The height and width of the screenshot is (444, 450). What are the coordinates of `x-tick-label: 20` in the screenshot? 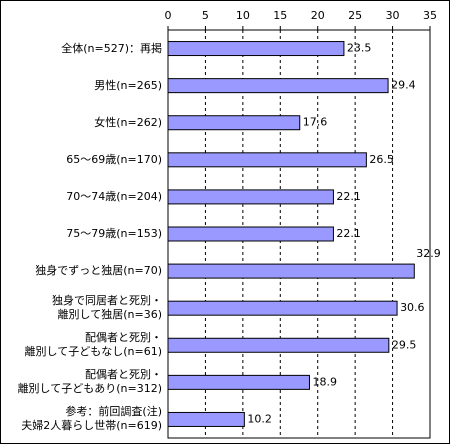 It's located at (318, 15).